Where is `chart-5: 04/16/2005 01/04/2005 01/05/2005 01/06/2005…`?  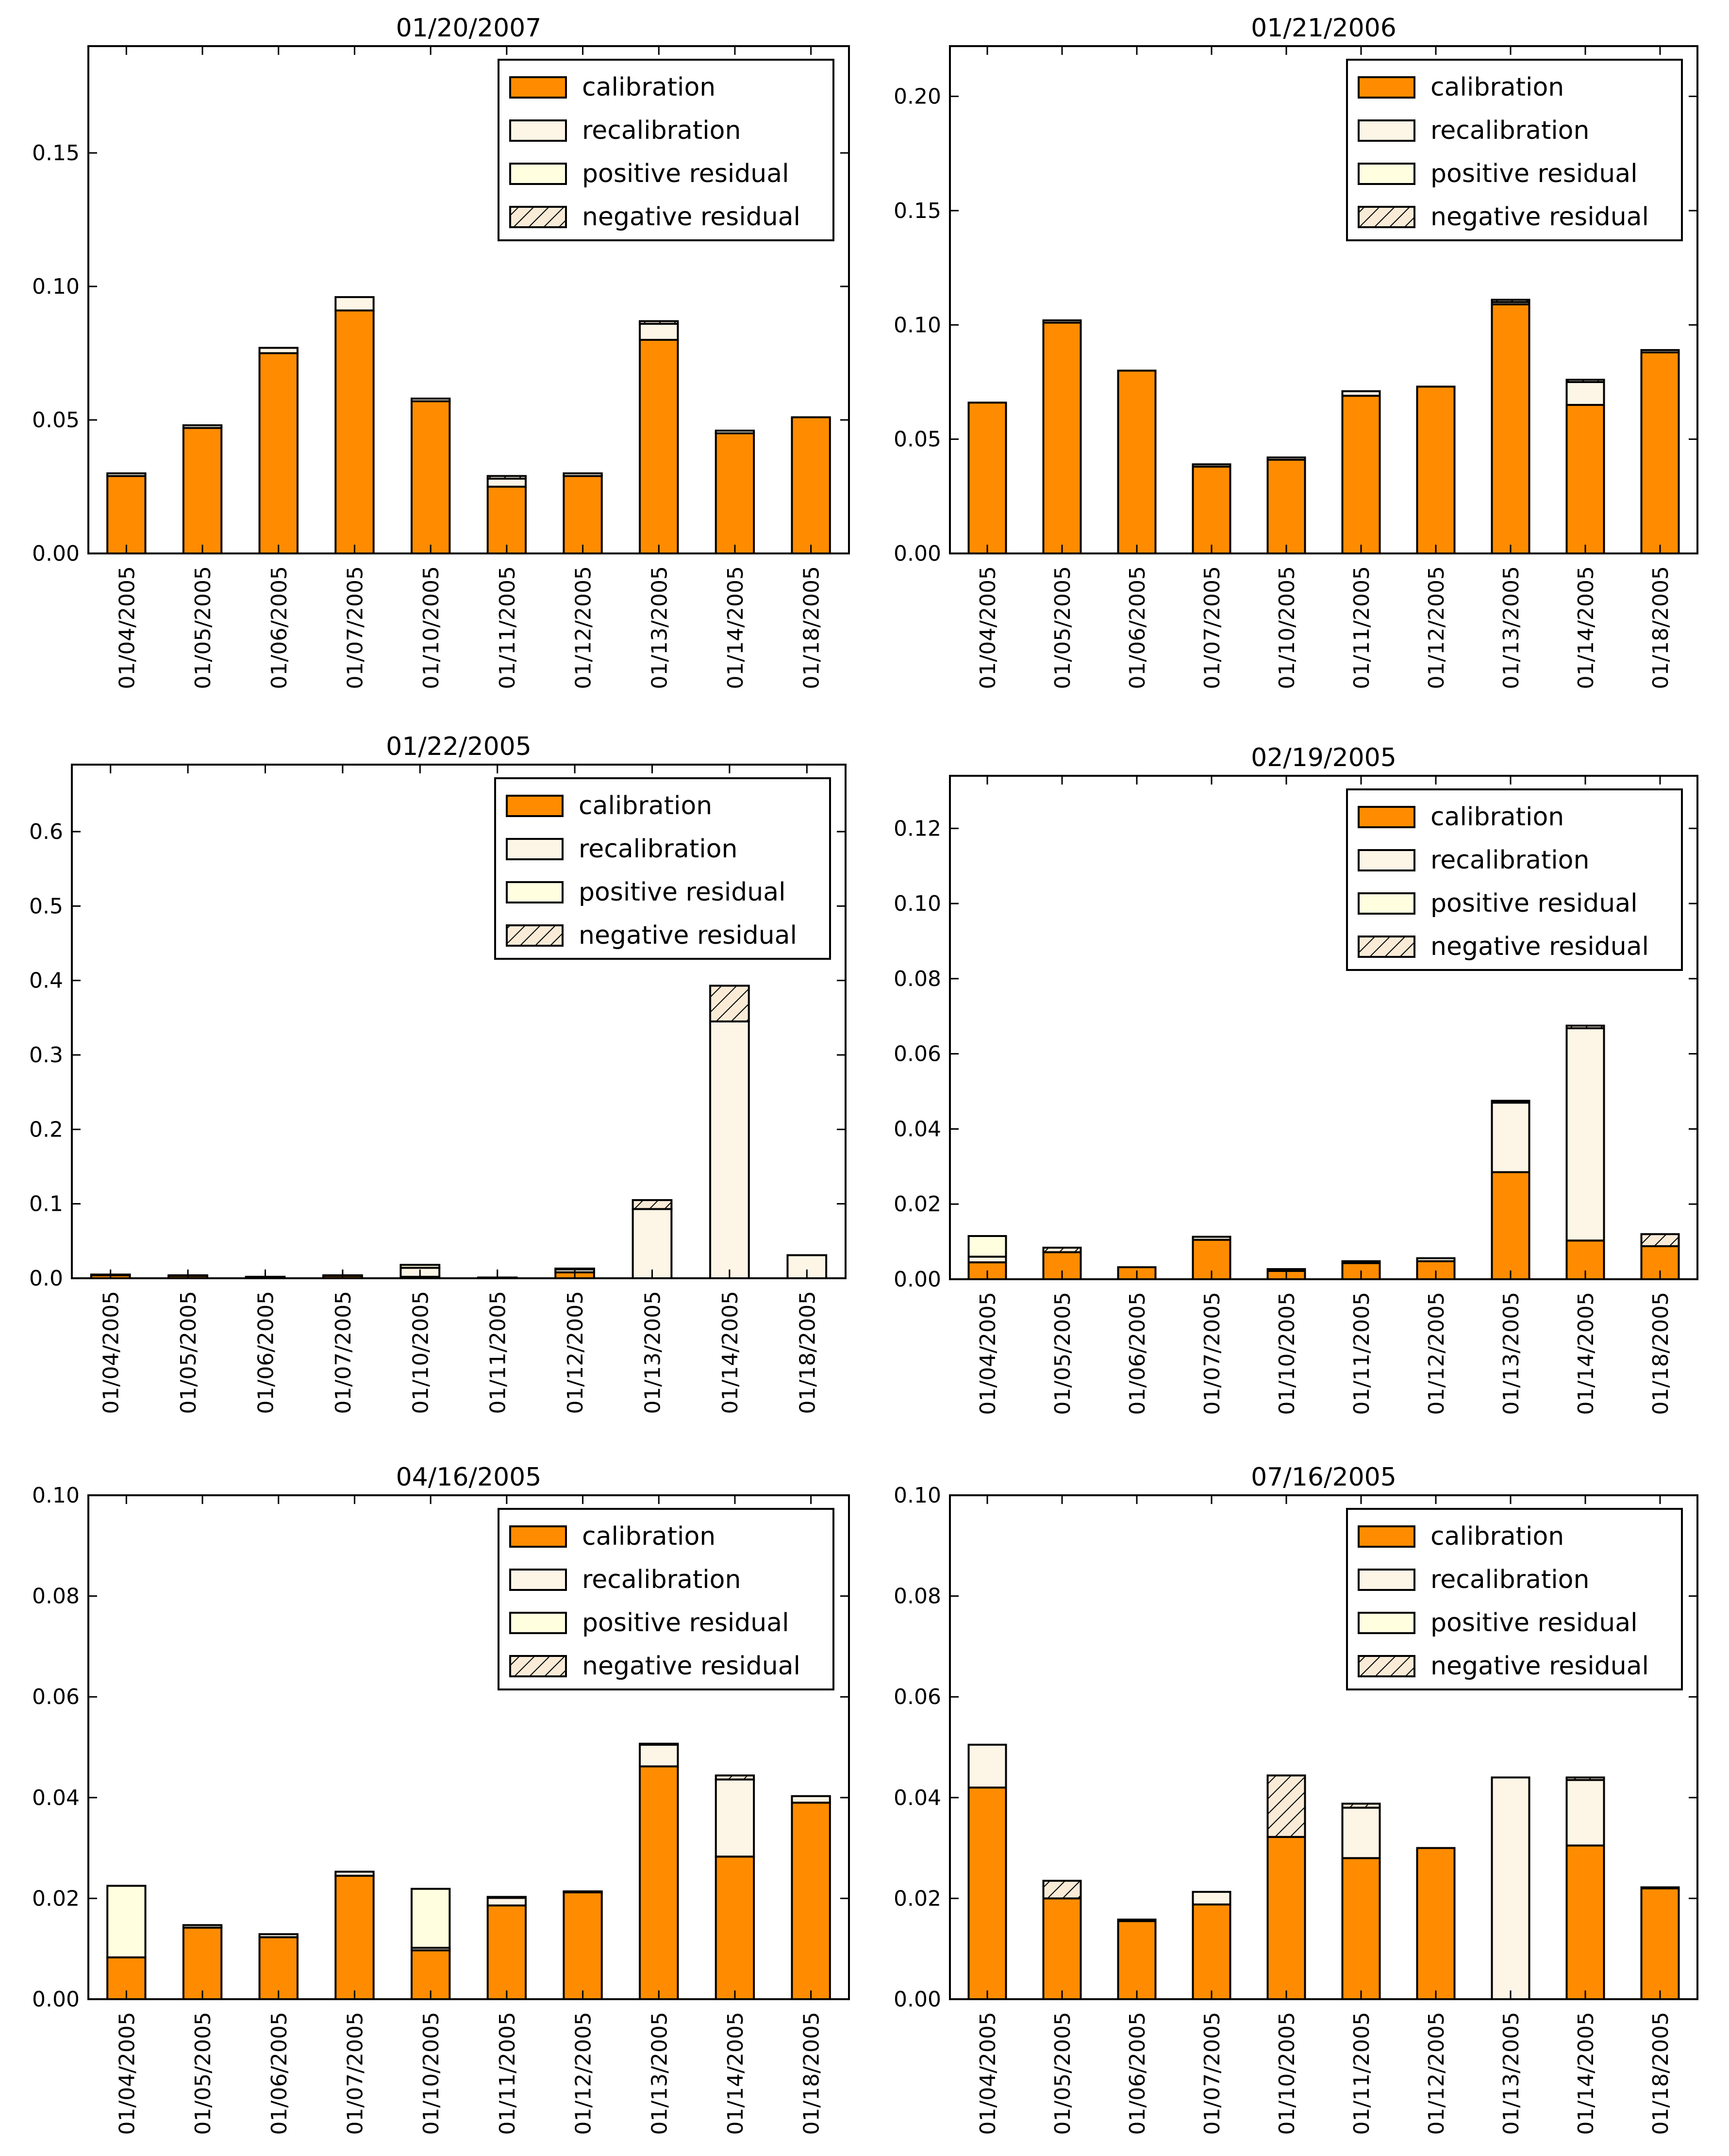
chart-5: 04/16/2005 01/04/2005 01/05/2005 01/06/2005… is located at coordinates (441, 1799).